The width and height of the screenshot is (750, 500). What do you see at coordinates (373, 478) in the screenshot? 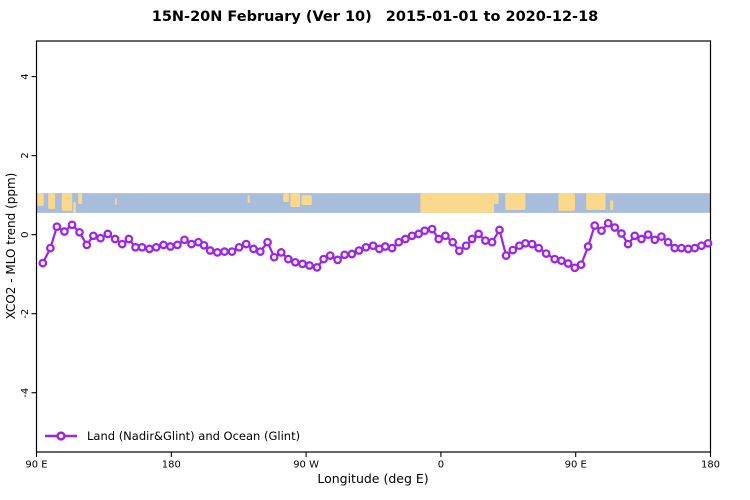
I see `x-axis-label: Longitude (deg E)` at bounding box center [373, 478].